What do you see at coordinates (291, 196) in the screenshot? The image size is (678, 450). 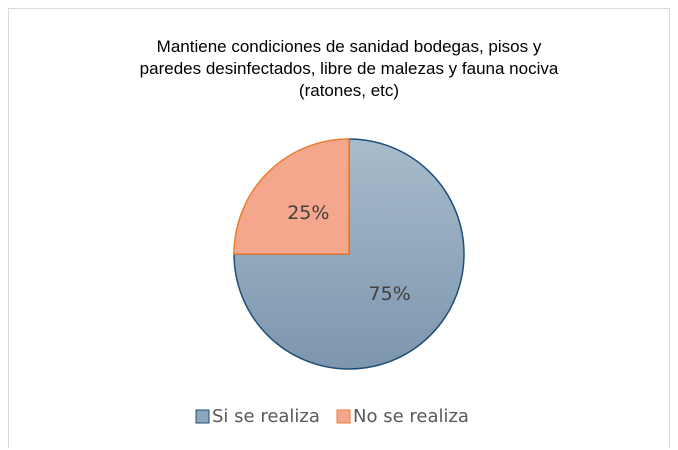 I see `pie-slice` at bounding box center [291, 196].